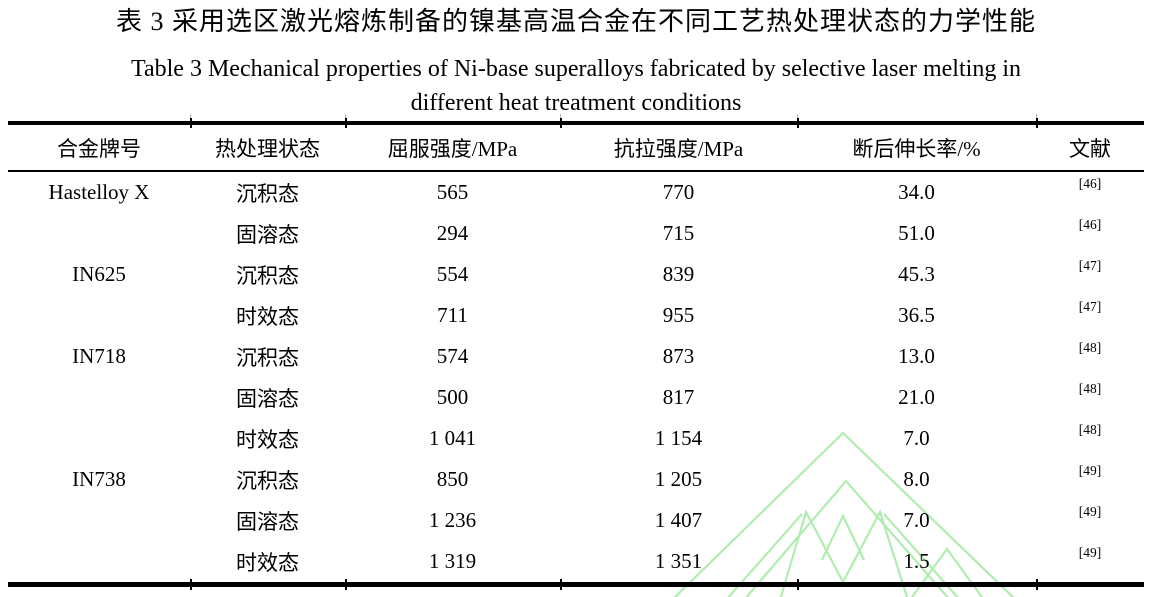 Image resolution: width=1152 pixels, height=597 pixels. What do you see at coordinates (576, 171) in the screenshot?
I see `table-header-rule` at bounding box center [576, 171].